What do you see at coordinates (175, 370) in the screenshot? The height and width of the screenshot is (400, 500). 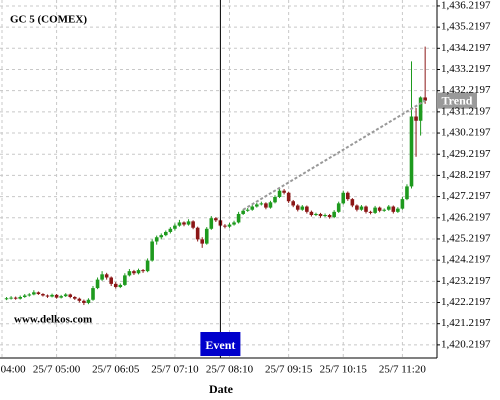 I see `x-tick-label: 25/7 07:10` at bounding box center [175, 370].